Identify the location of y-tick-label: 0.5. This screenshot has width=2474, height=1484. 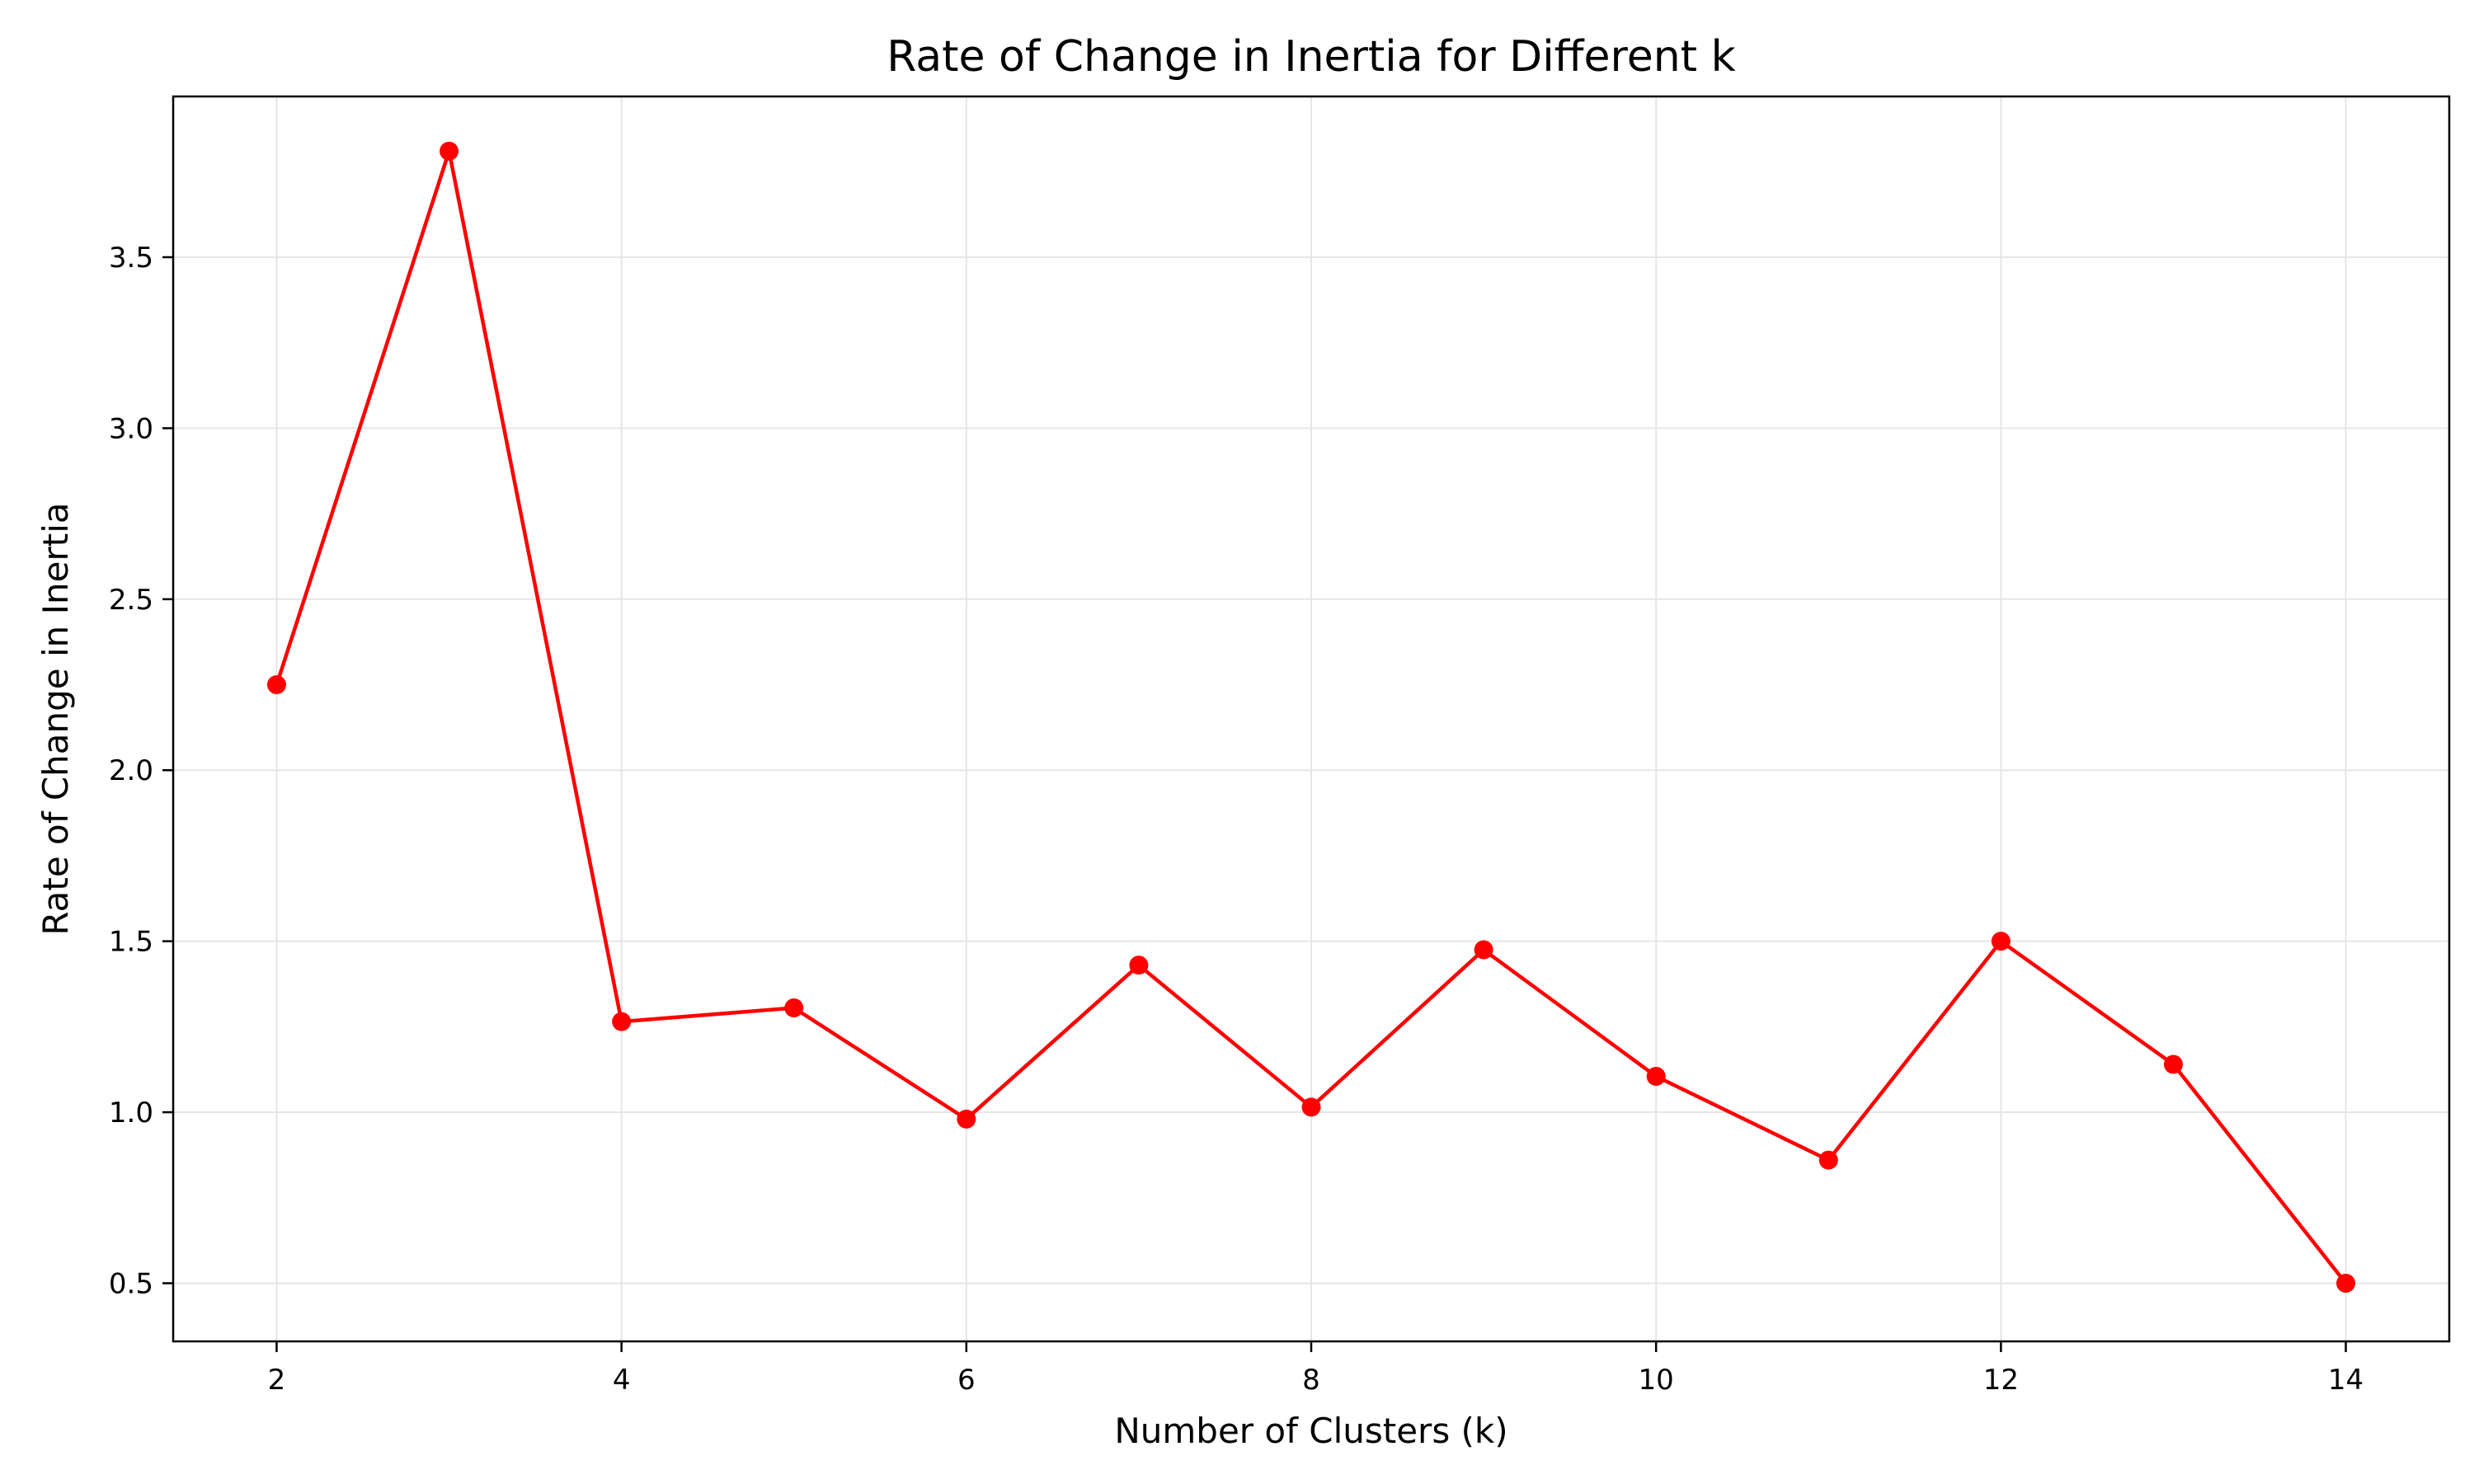
(131, 1283).